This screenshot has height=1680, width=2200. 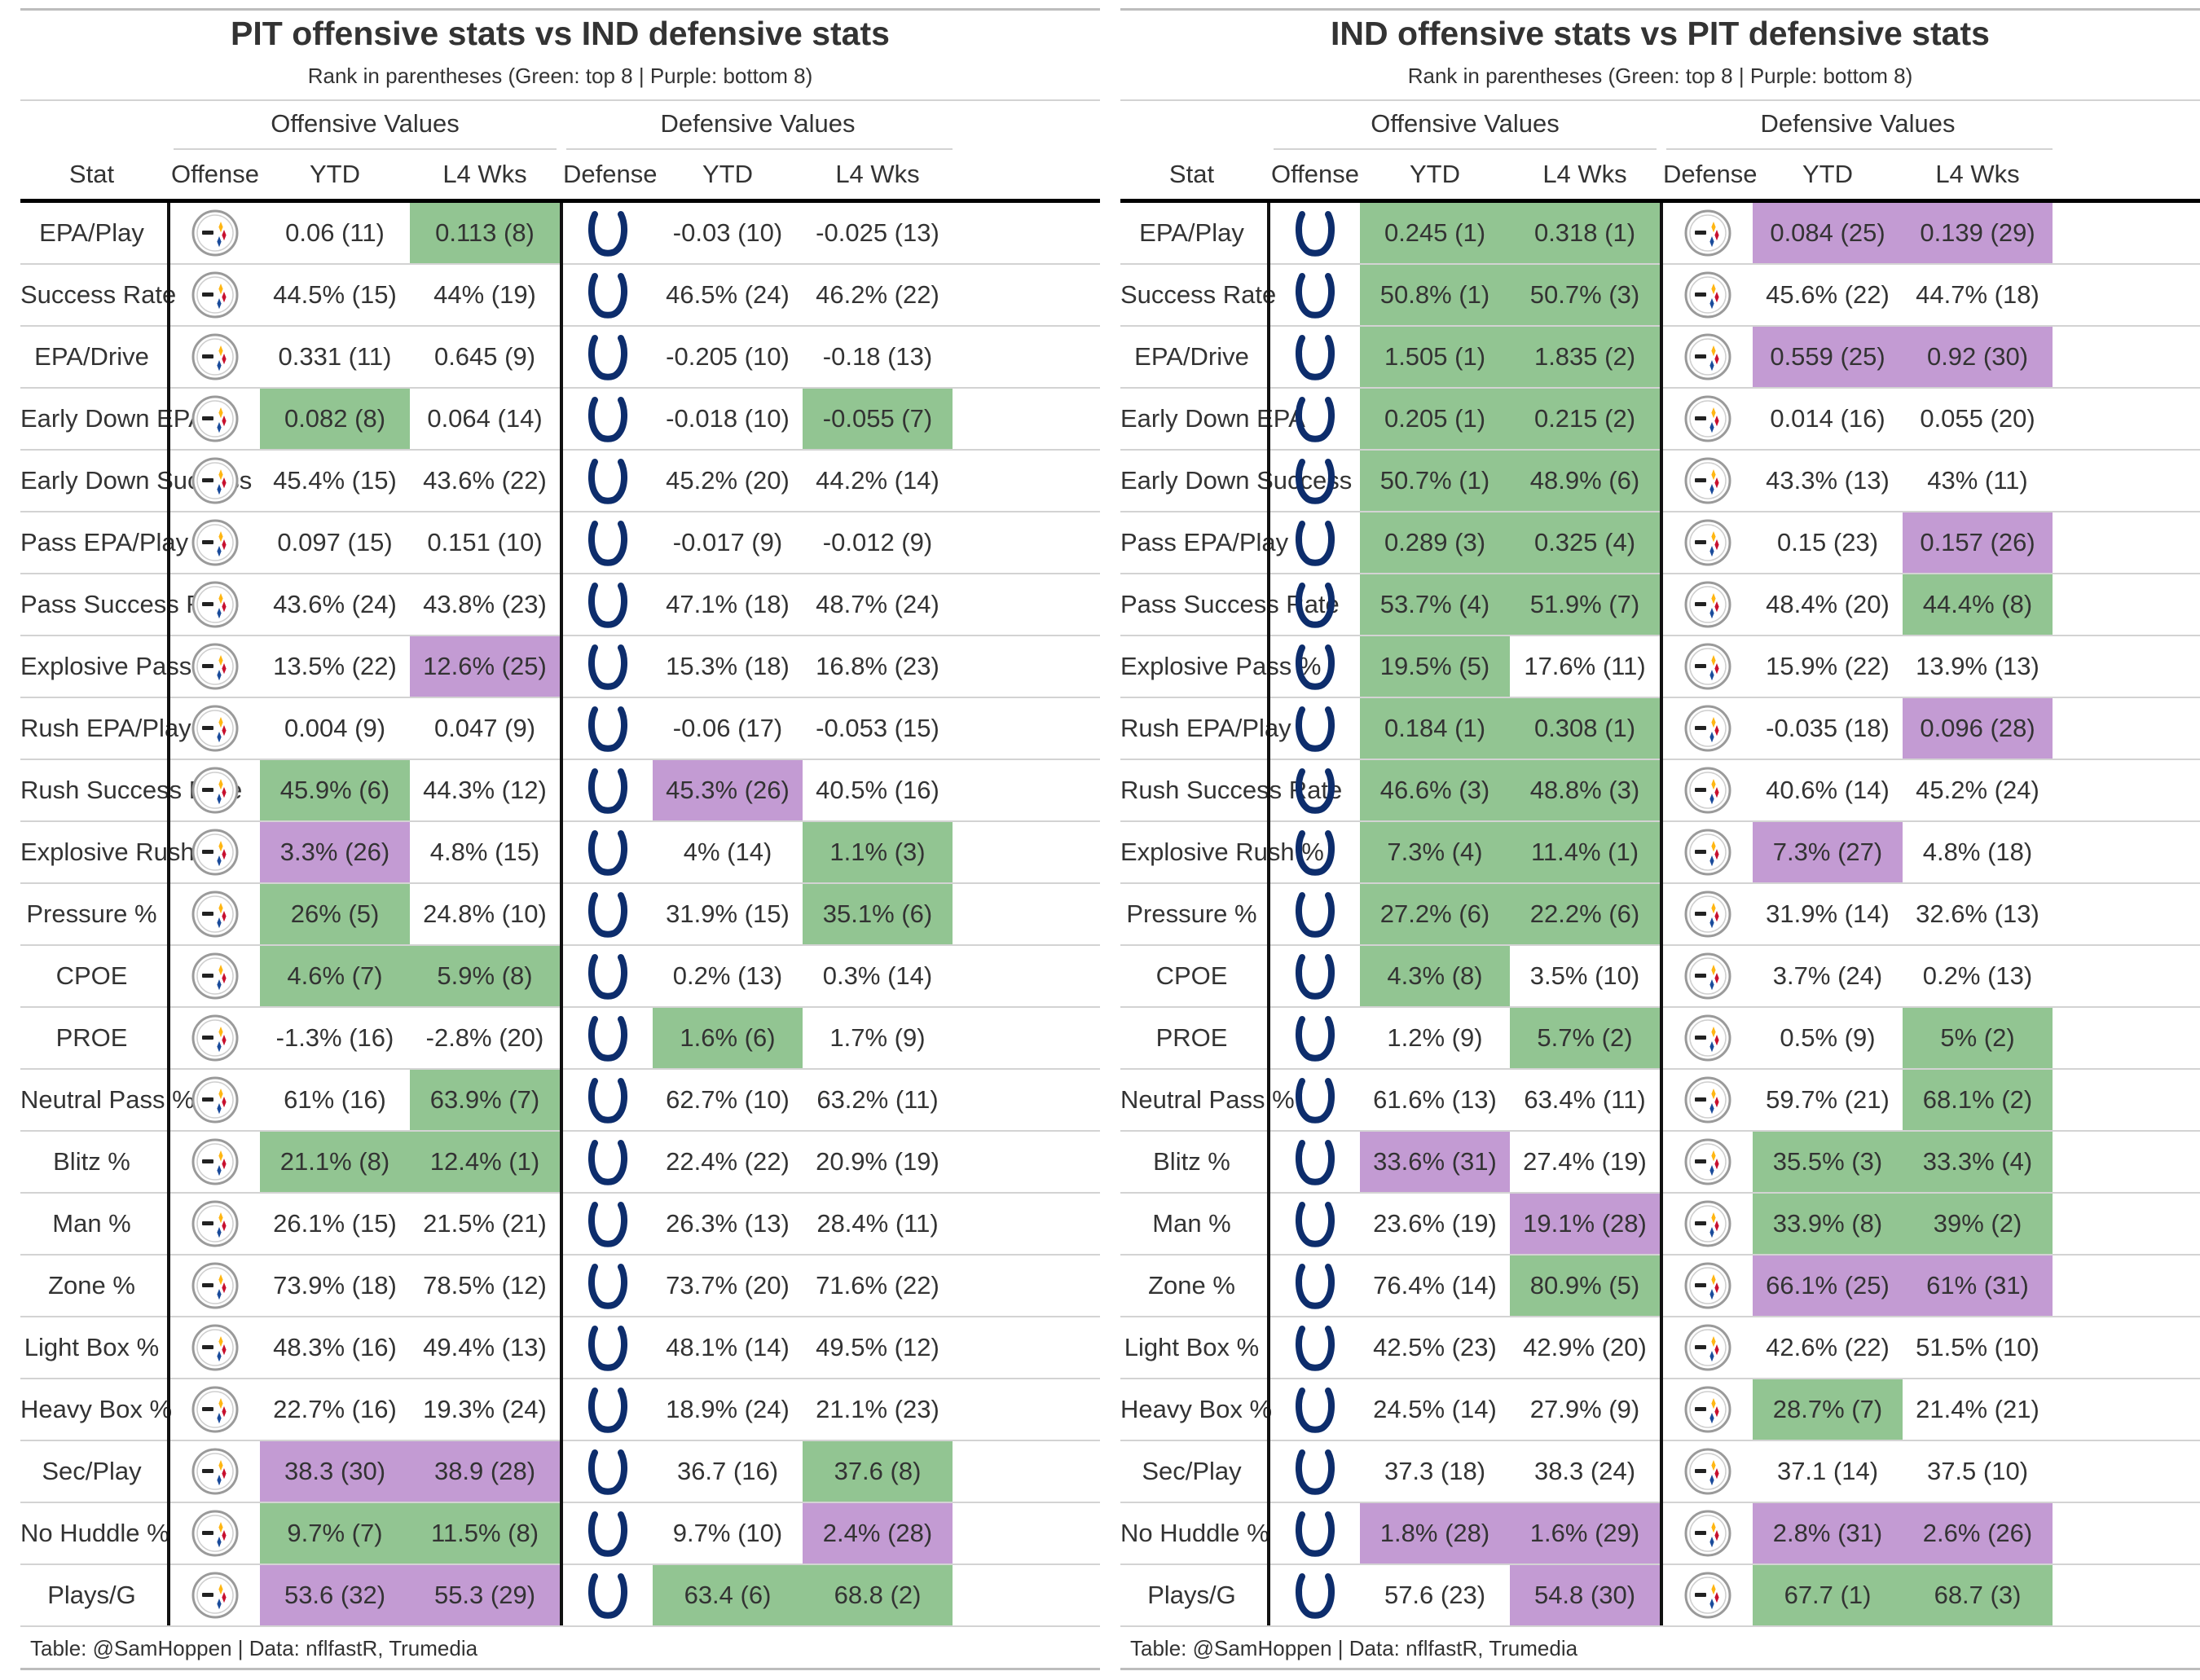 What do you see at coordinates (1977, 1409) in the screenshot?
I see `defense-l4-value: 21.4% (21)` at bounding box center [1977, 1409].